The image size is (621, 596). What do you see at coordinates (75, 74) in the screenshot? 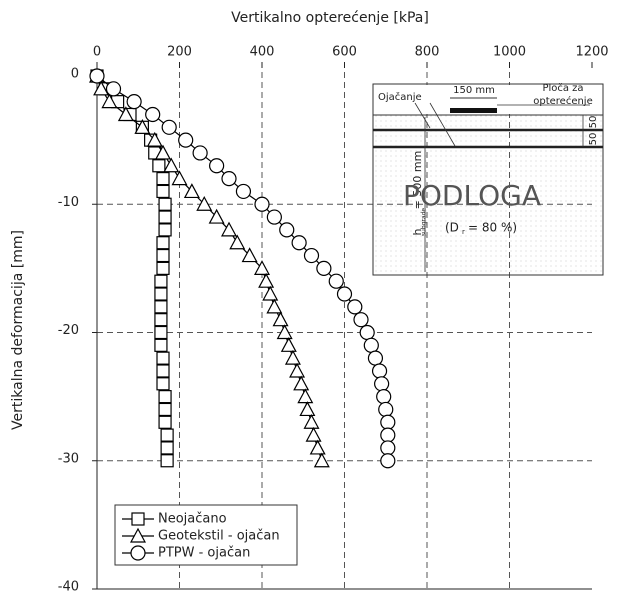
I see `y-tick-label: 0` at bounding box center [75, 74].